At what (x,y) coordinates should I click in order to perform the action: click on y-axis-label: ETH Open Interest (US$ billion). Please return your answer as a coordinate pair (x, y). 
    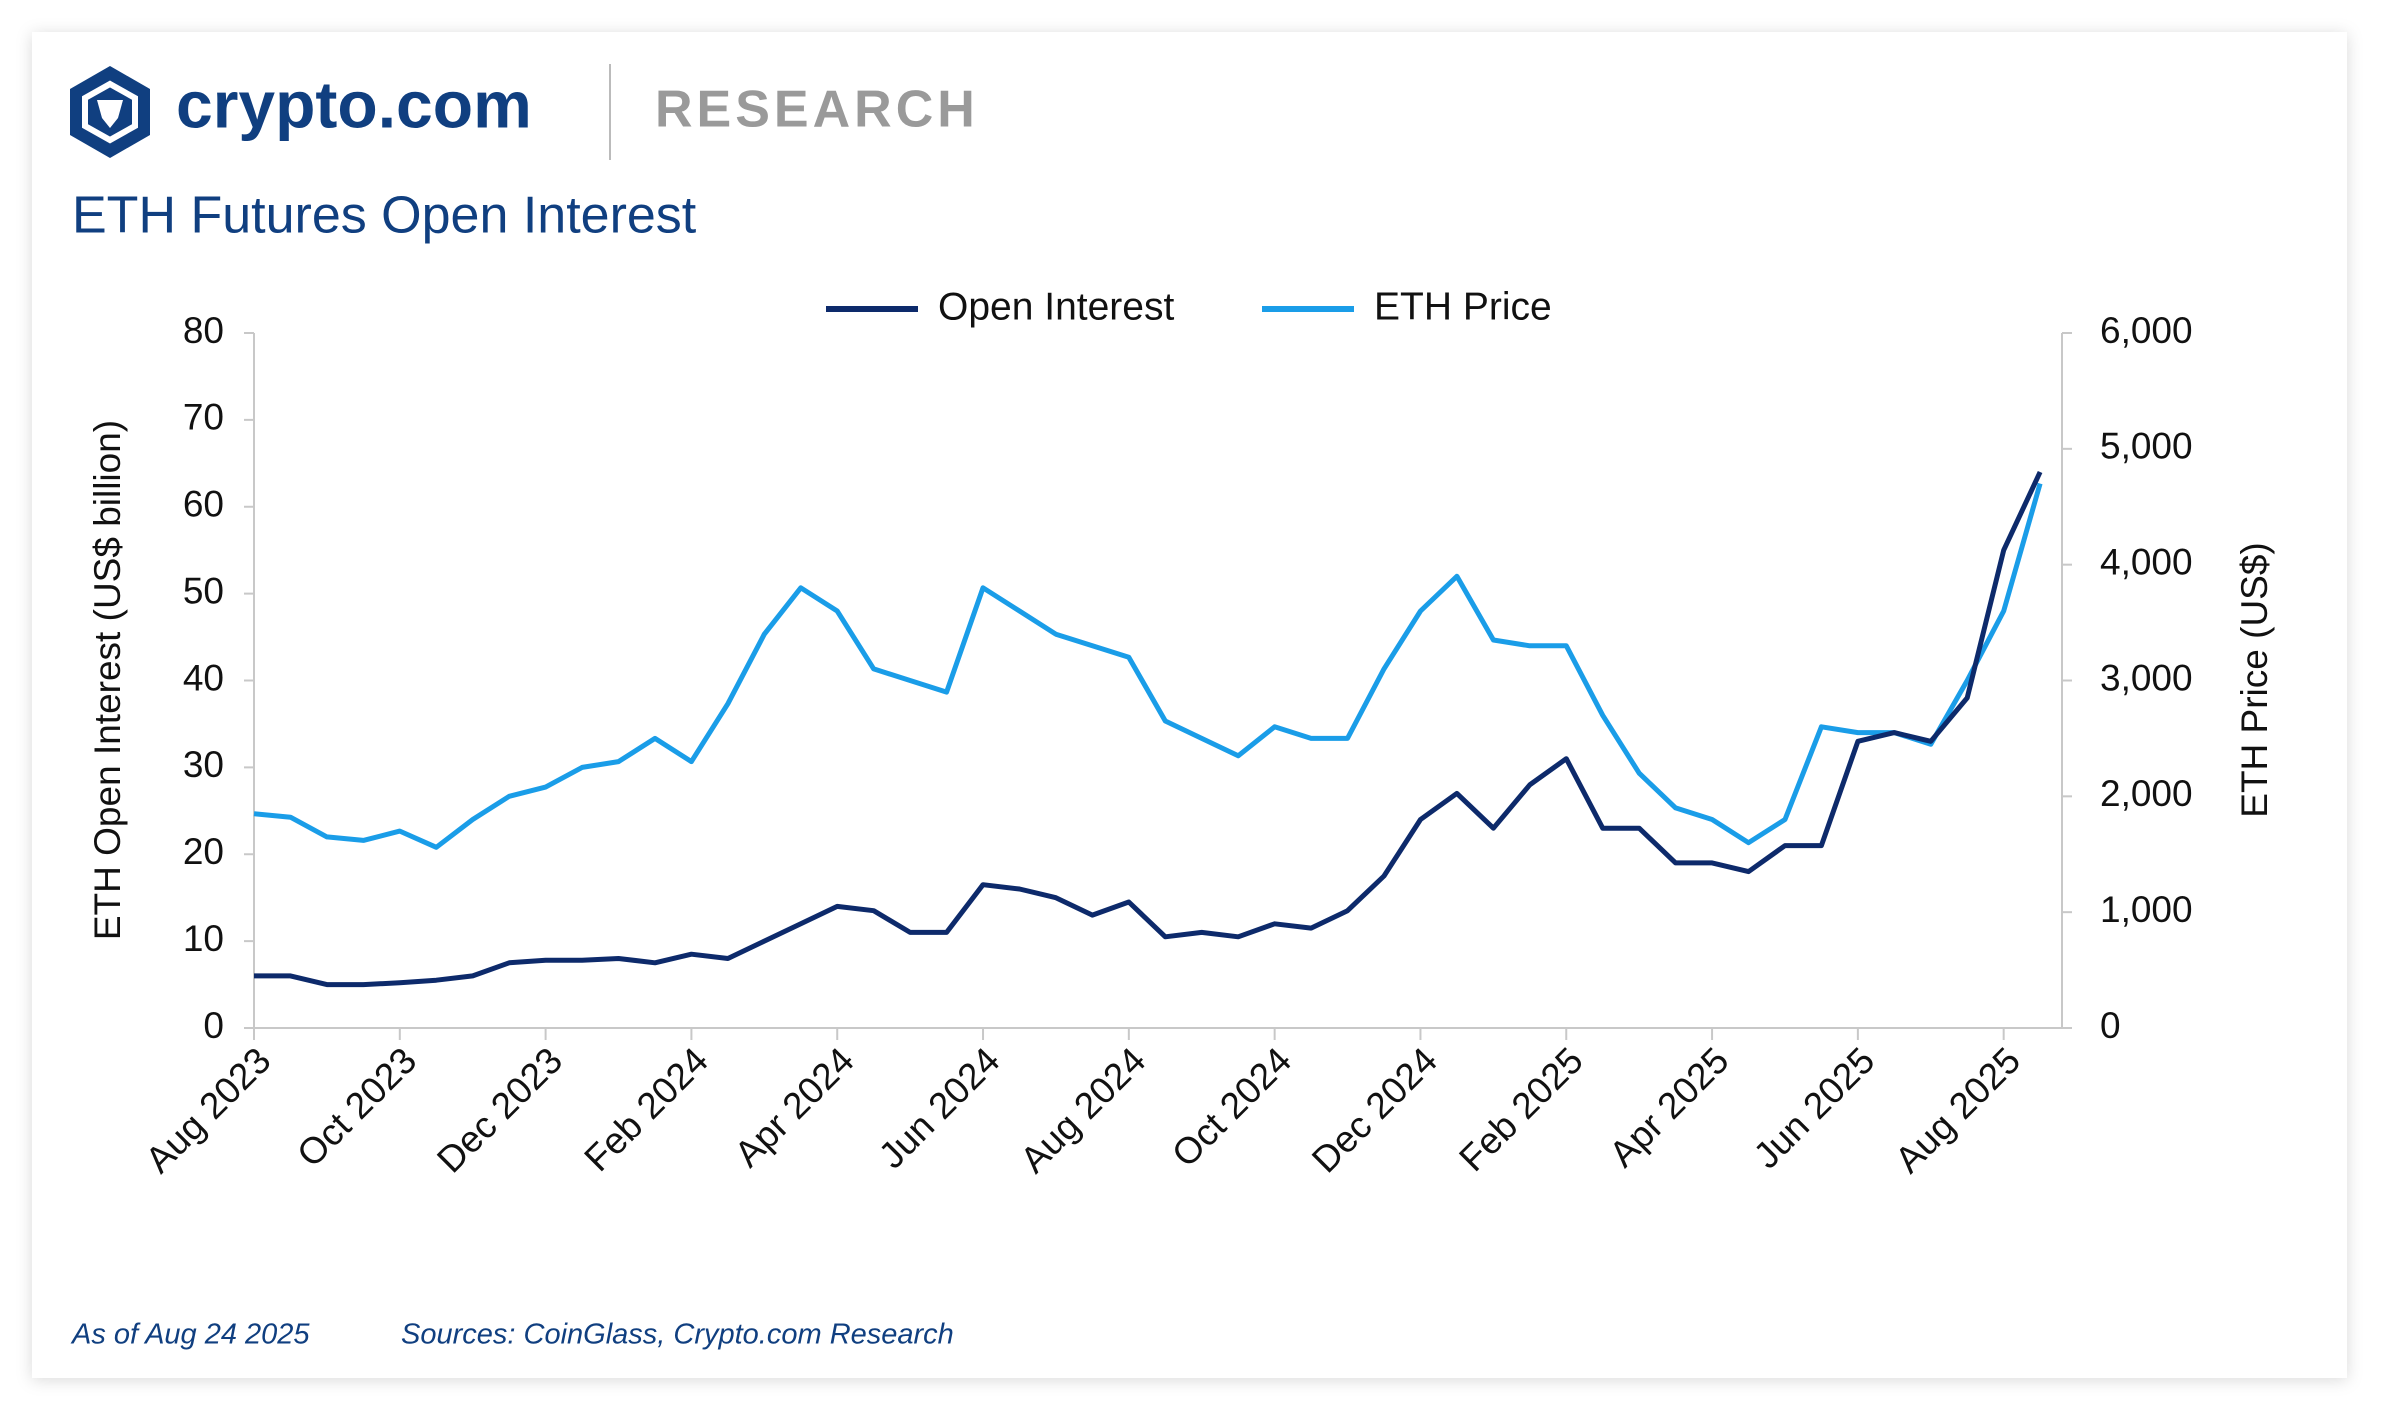
    Looking at the image, I should click on (107, 680).